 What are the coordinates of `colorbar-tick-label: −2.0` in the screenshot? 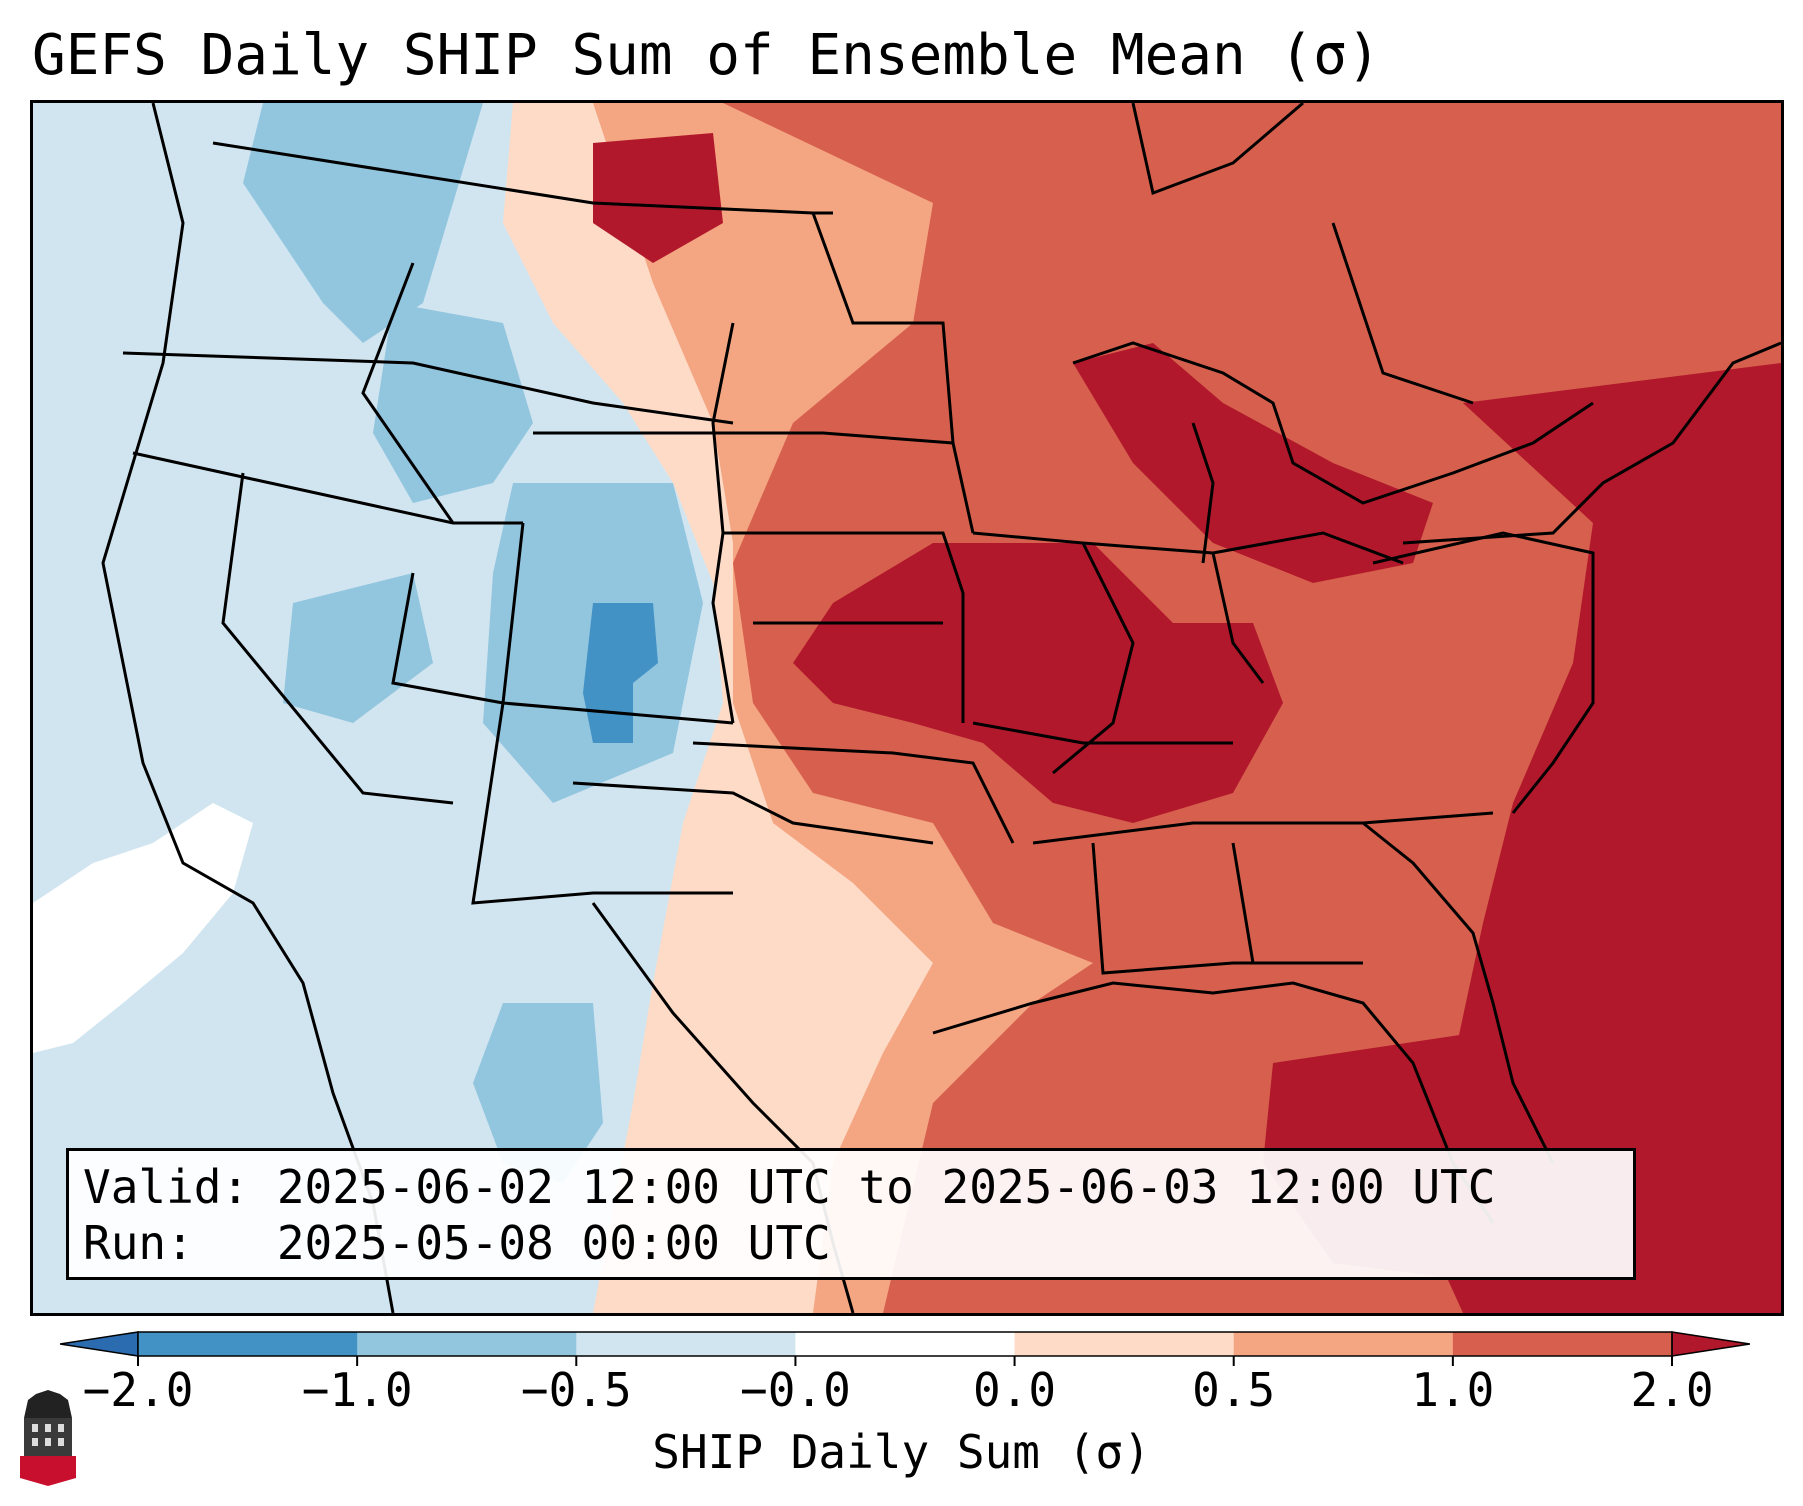 It's located at (138, 1390).